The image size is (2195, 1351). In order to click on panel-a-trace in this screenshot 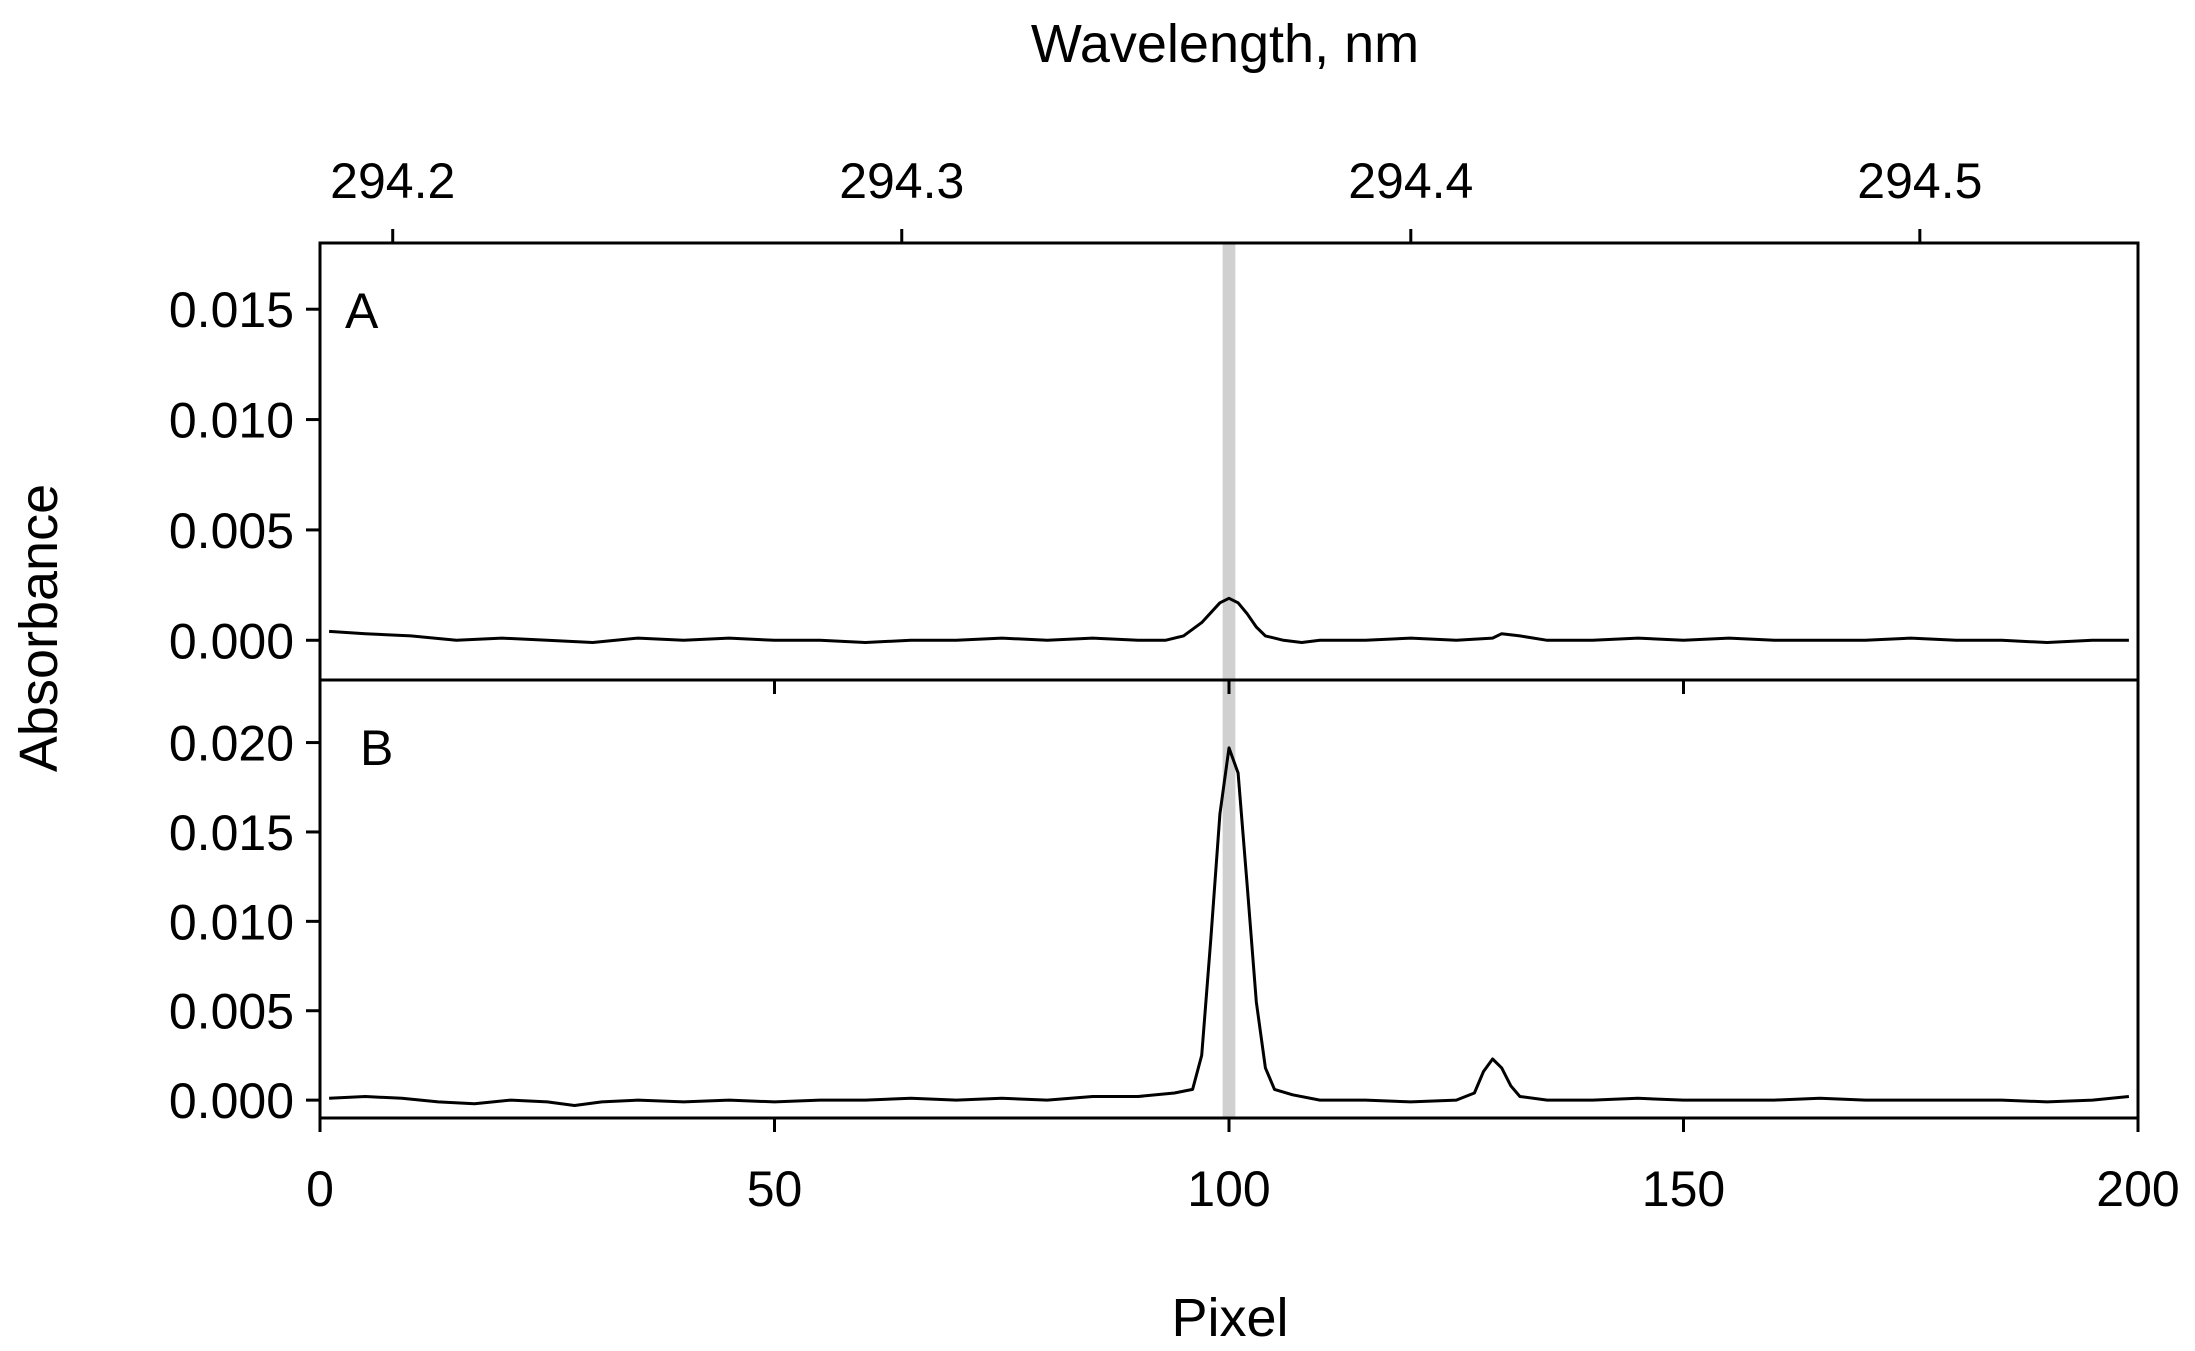, I will do `click(1229, 620)`.